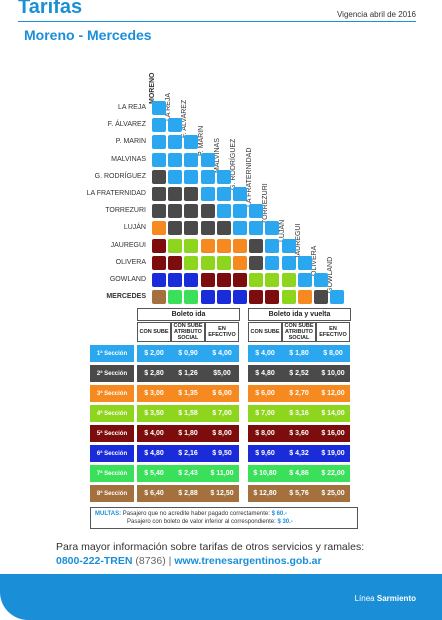  I want to click on fare-price: $ 19,00, so click(333, 453).